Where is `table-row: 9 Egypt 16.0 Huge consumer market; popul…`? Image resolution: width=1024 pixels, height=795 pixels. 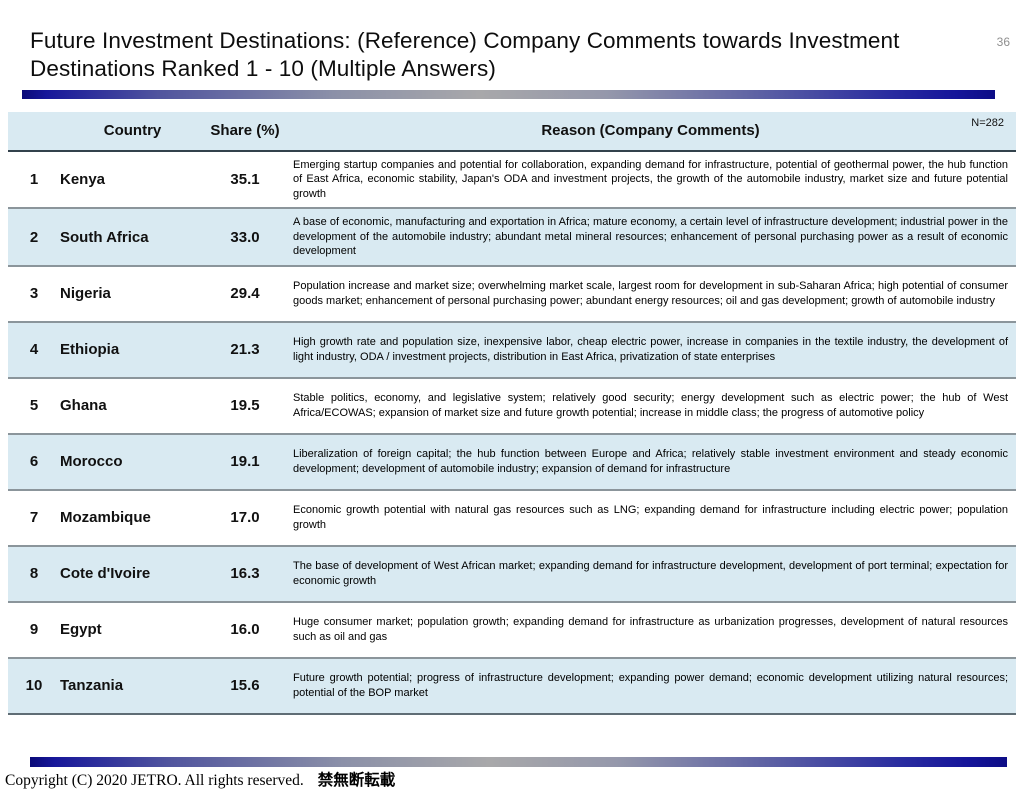 table-row: 9 Egypt 16.0 Huge consumer market; popul… is located at coordinates (512, 628).